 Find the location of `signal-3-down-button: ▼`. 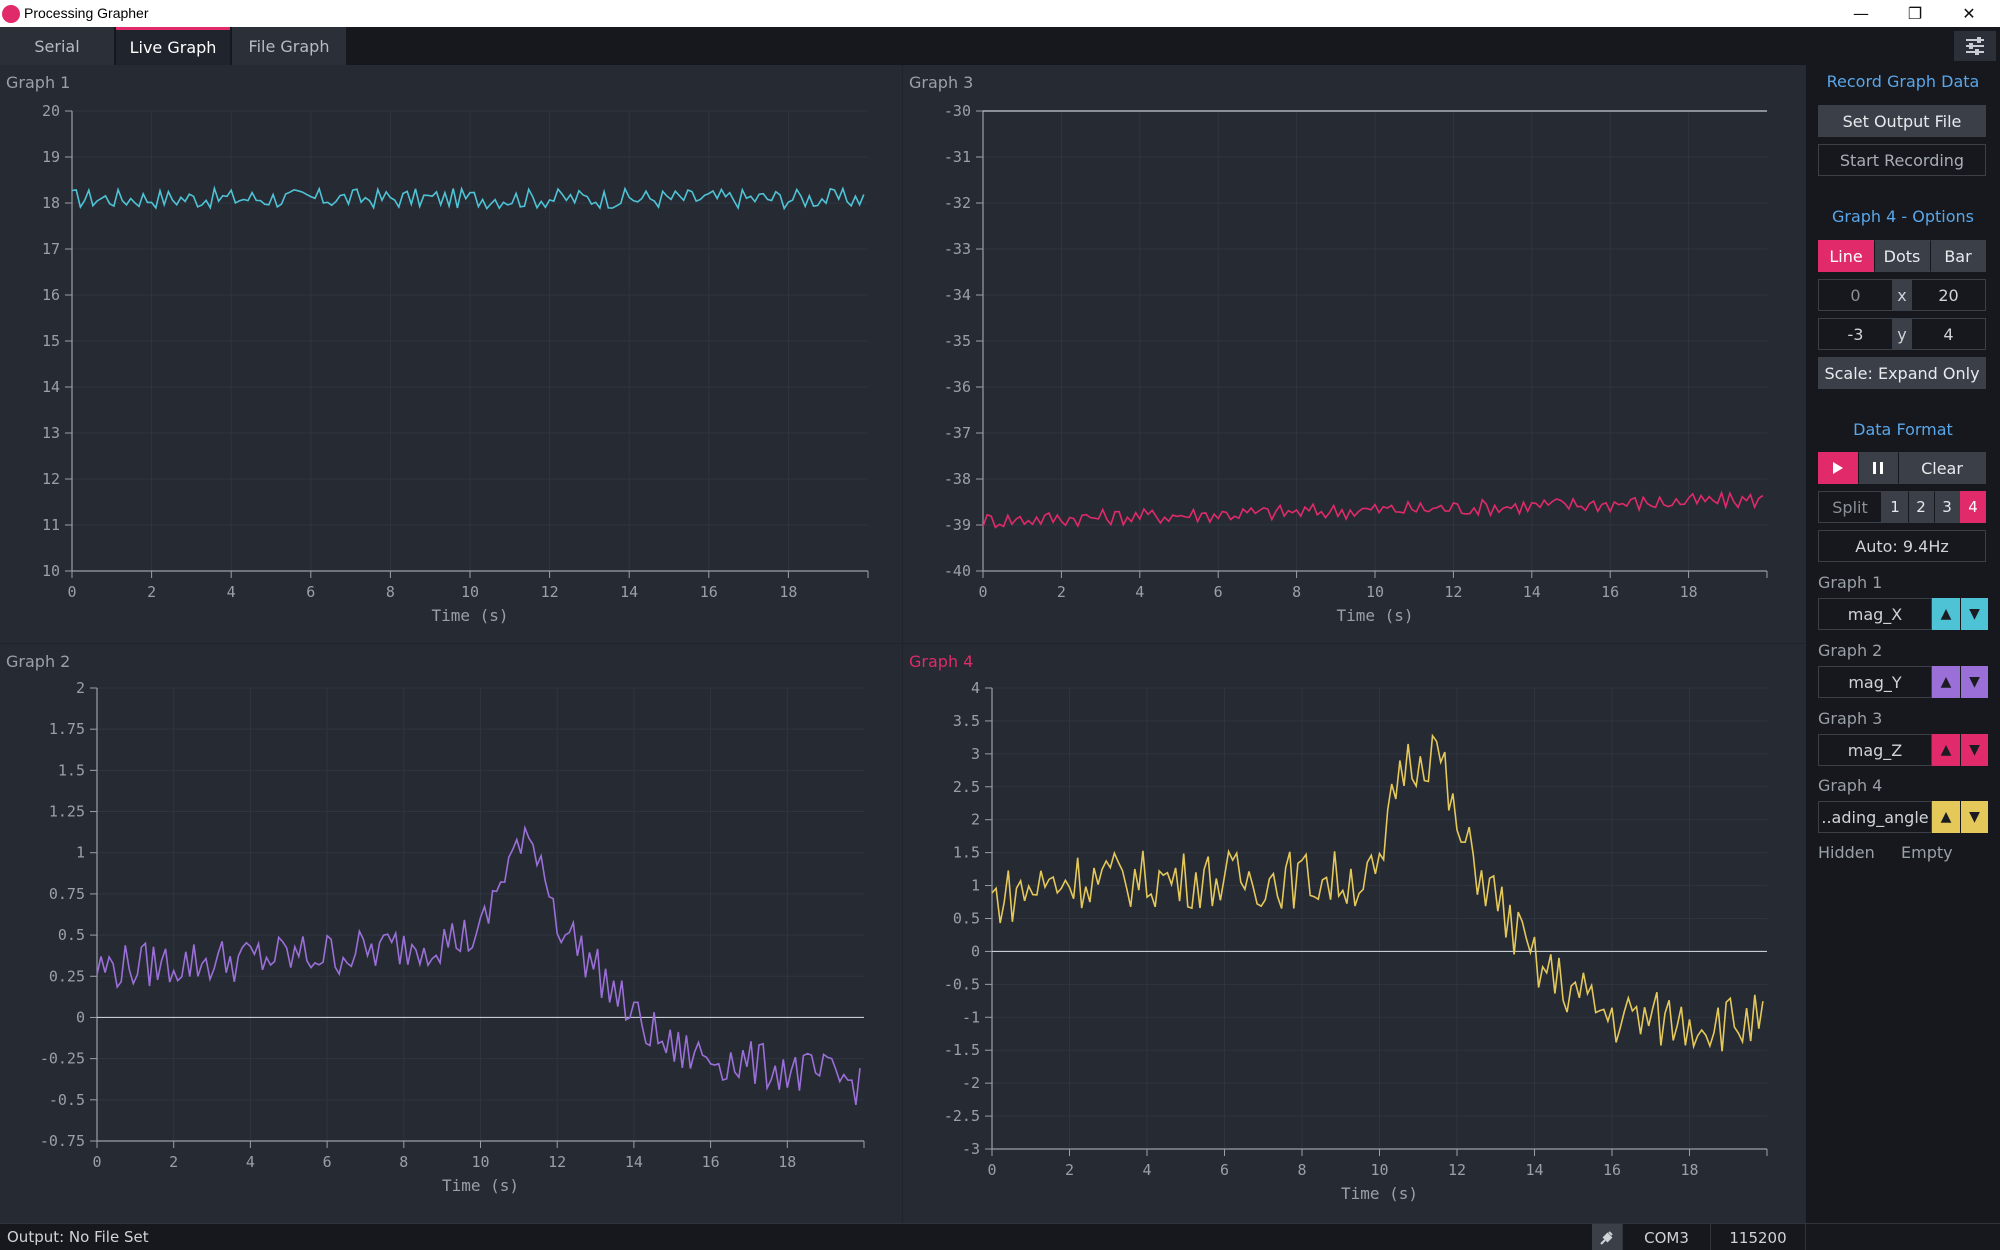

signal-3-down-button: ▼ is located at coordinates (1974, 750).